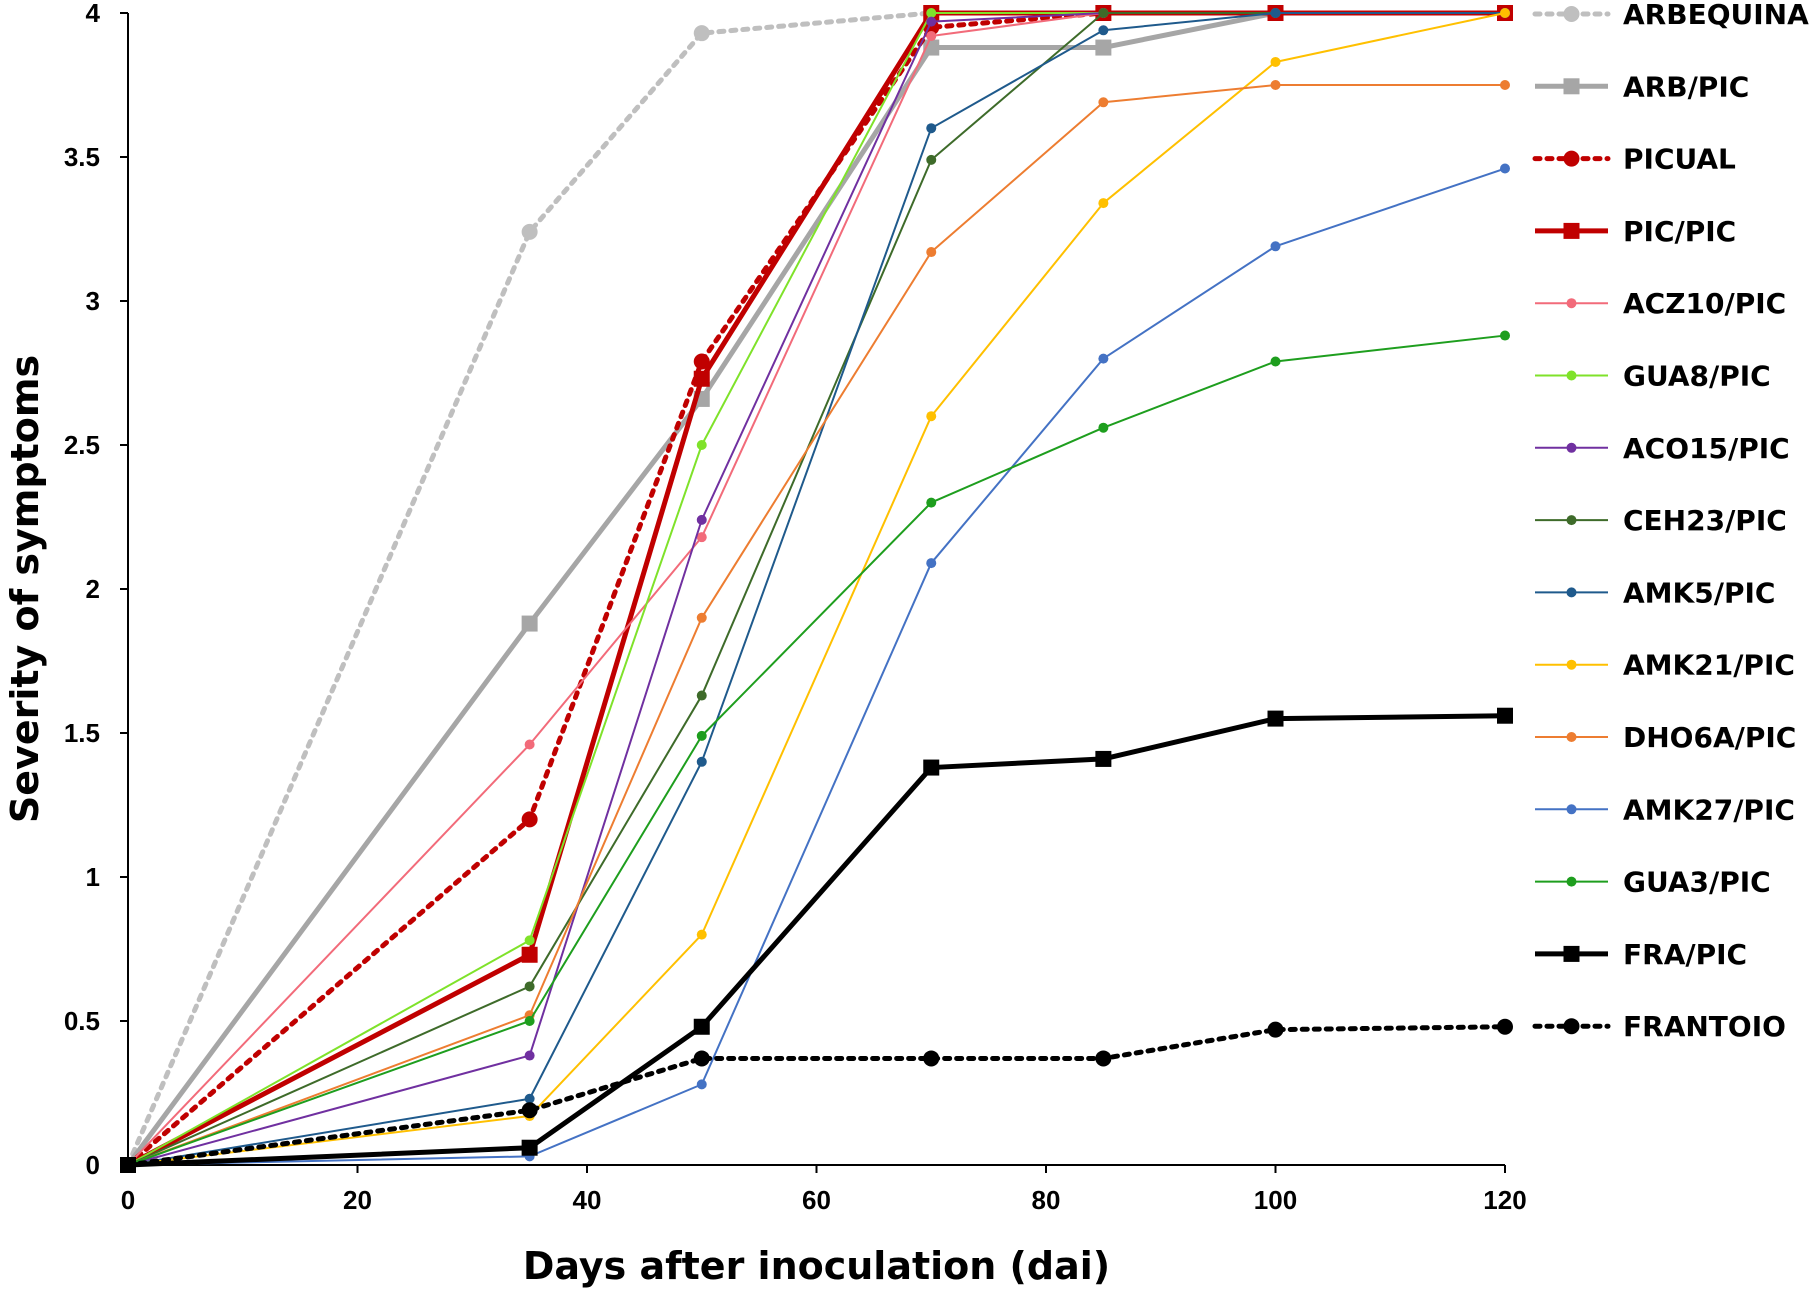  I want to click on x-tick-label: 80, so click(1046, 1200).